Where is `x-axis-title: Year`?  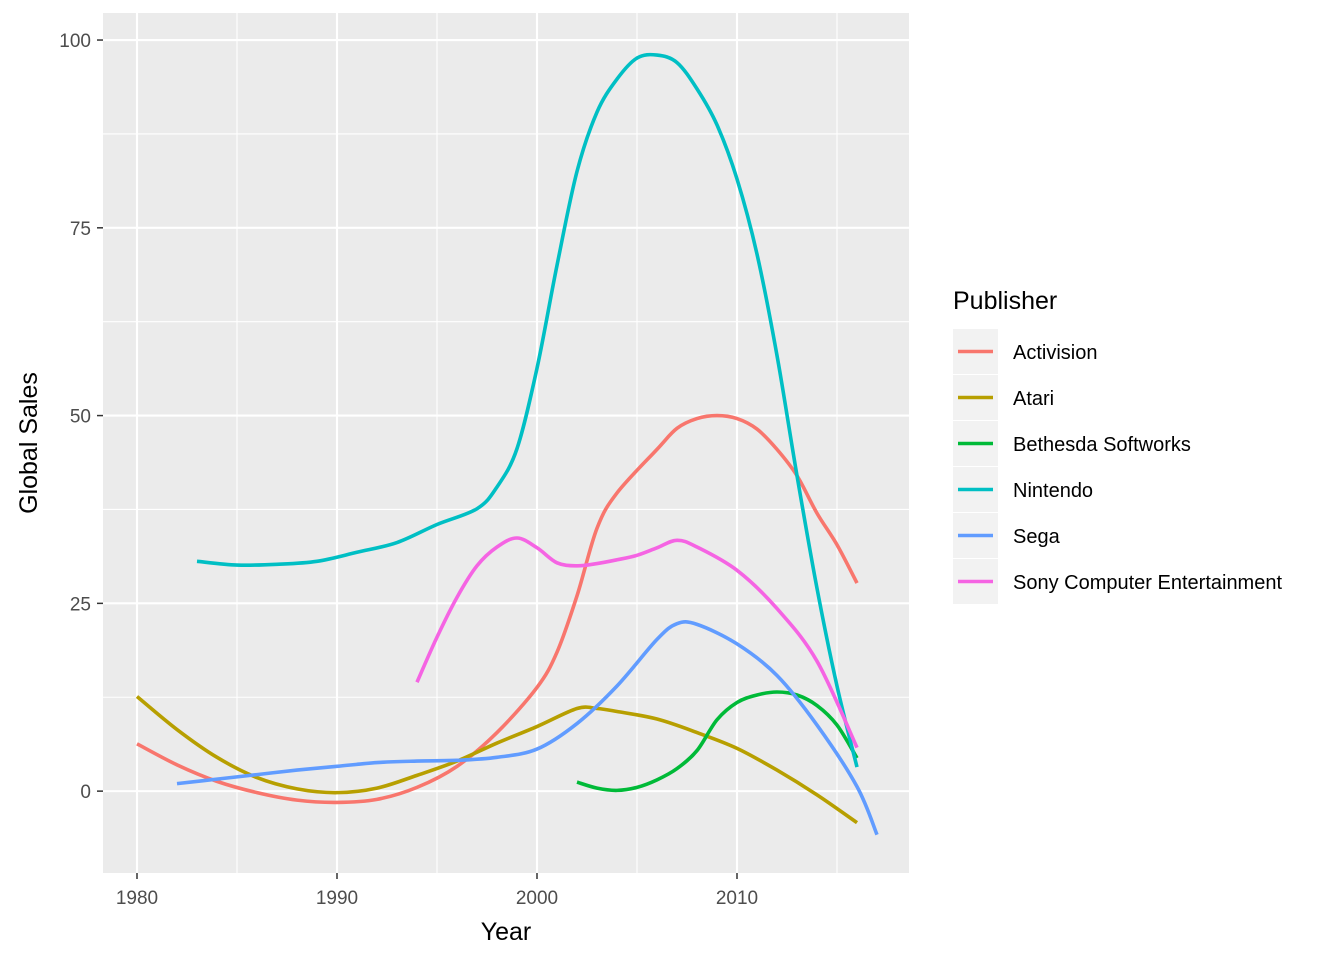 x-axis-title: Year is located at coordinates (506, 932).